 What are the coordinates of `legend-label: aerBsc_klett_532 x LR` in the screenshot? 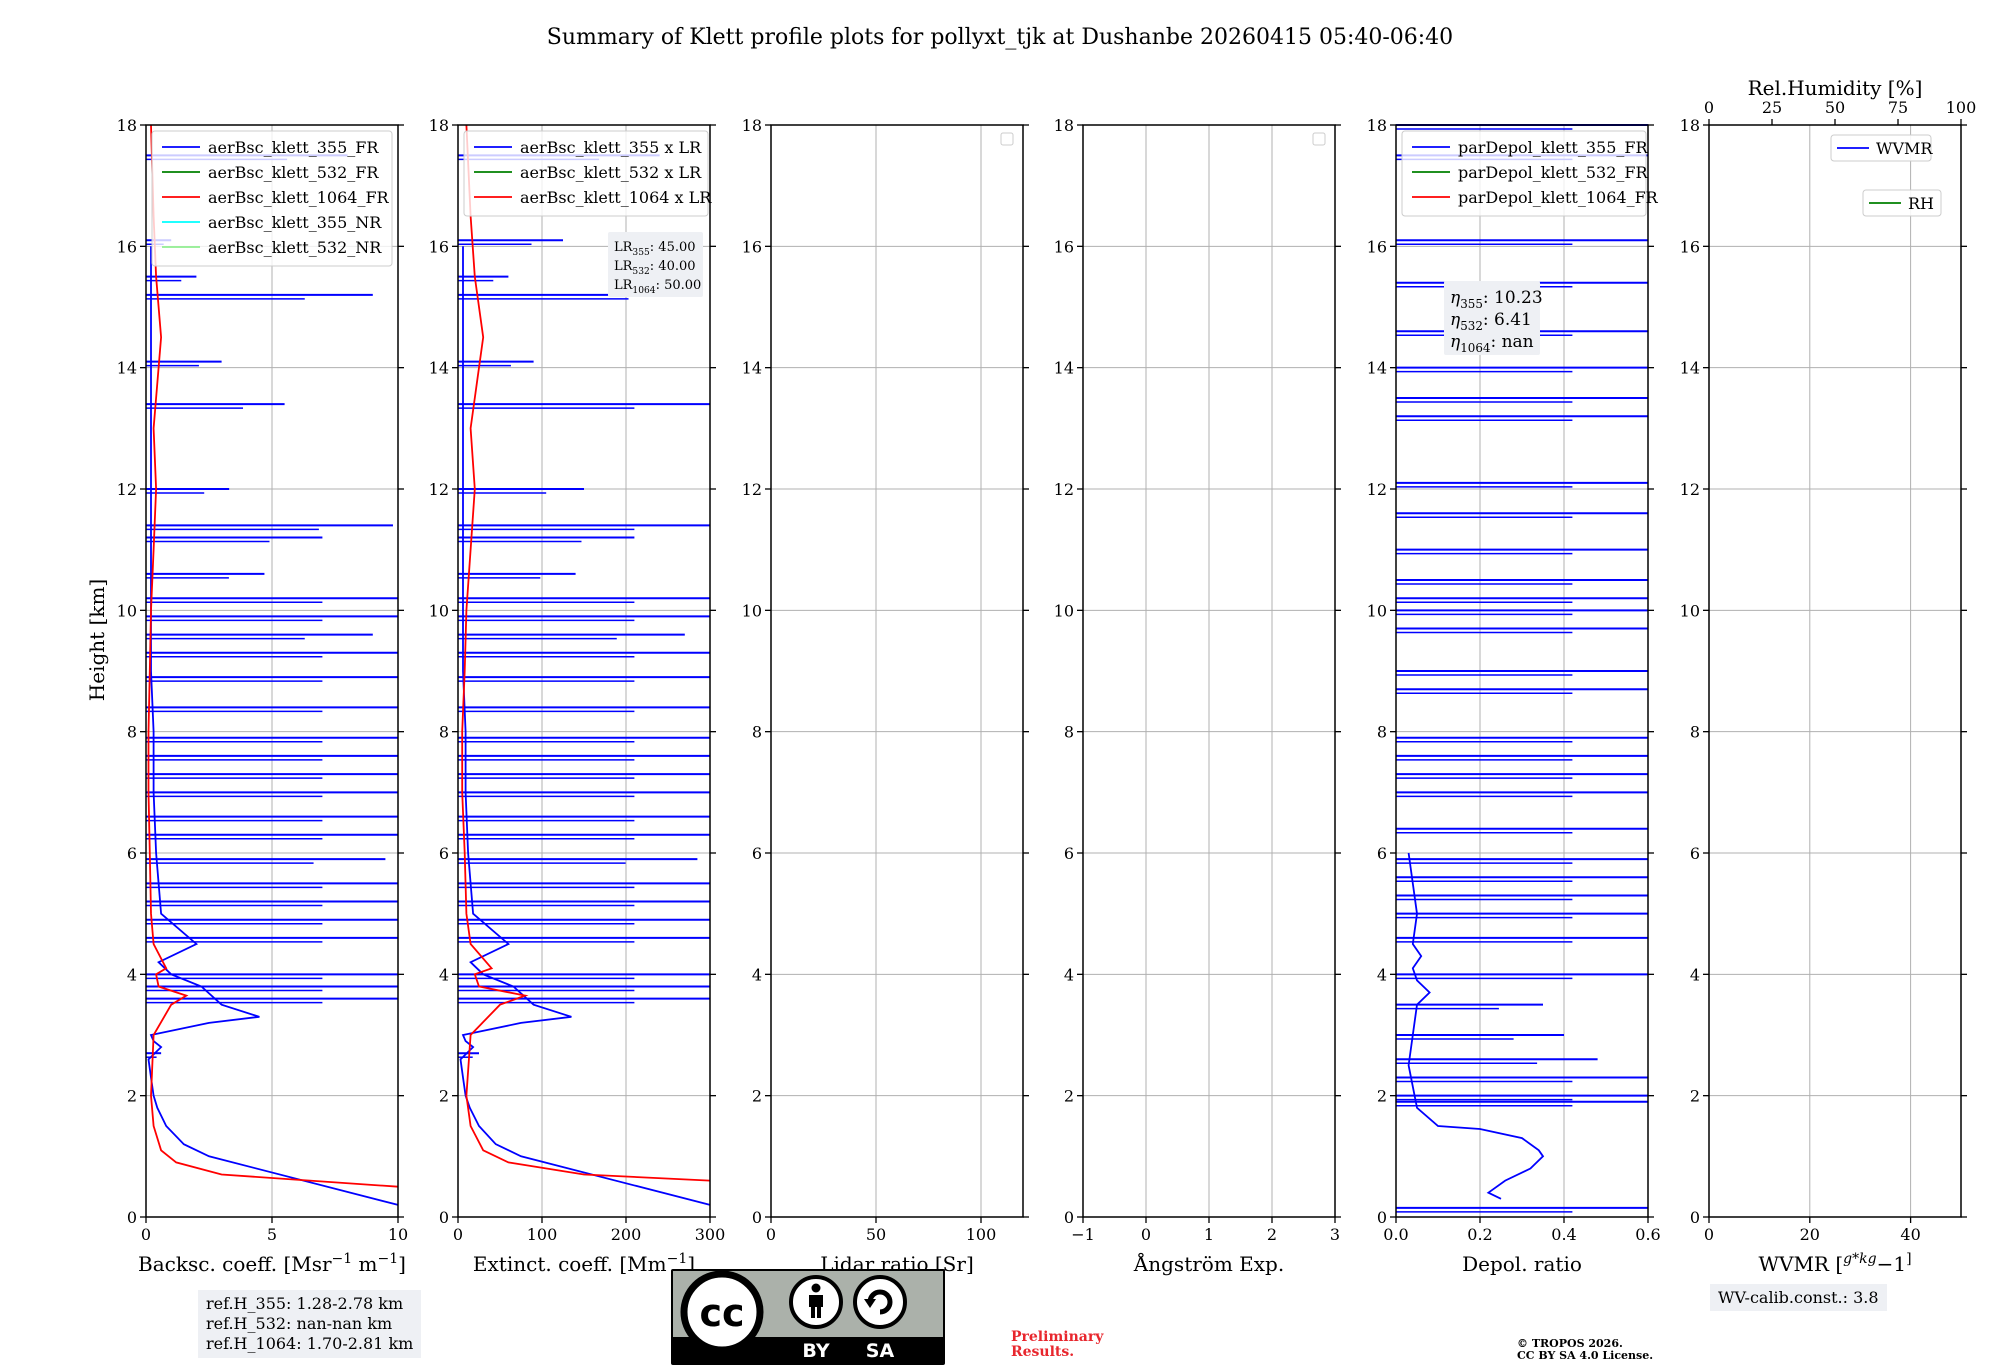 It's located at (611, 172).